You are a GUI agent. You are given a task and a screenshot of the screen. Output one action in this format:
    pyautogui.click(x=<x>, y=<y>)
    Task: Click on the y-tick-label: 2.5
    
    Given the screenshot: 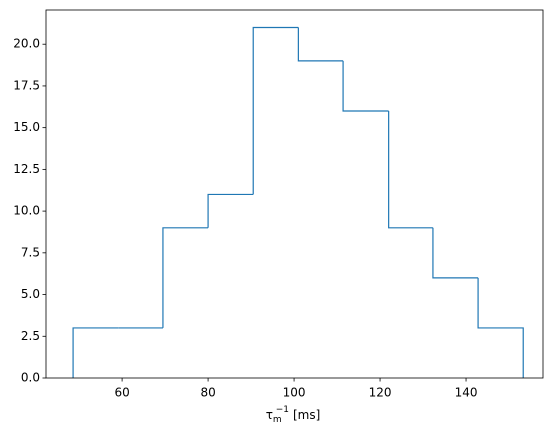 What is the action you would take?
    pyautogui.click(x=30, y=336)
    